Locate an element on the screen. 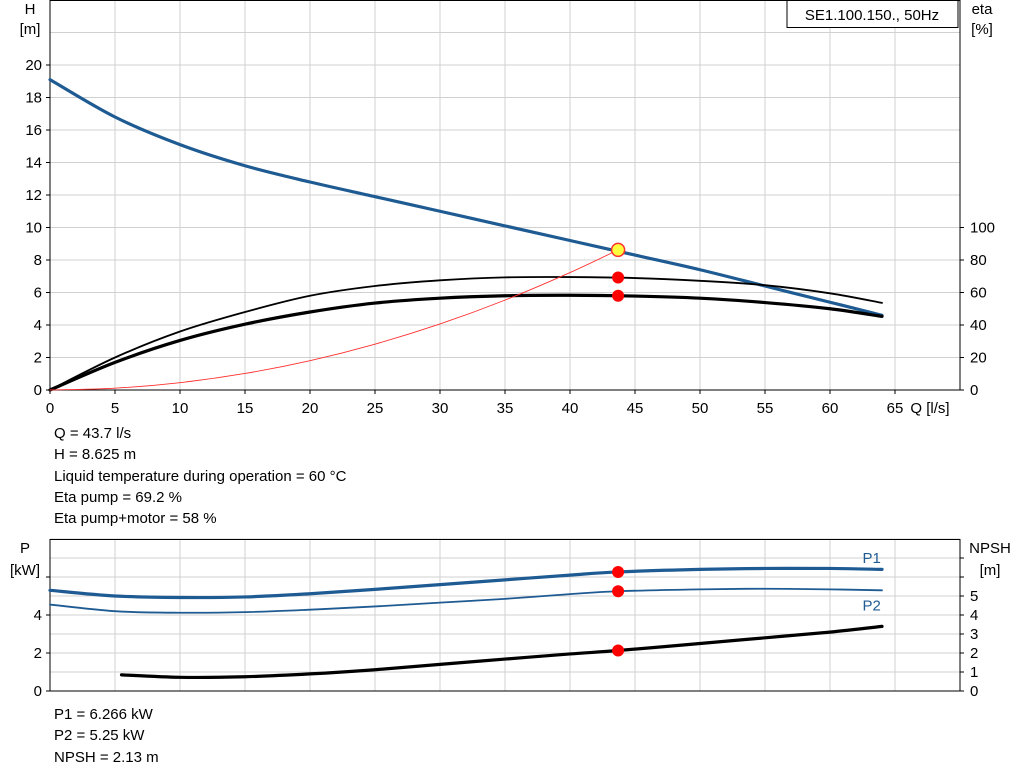  x-tick-label: 30 is located at coordinates (440, 408).